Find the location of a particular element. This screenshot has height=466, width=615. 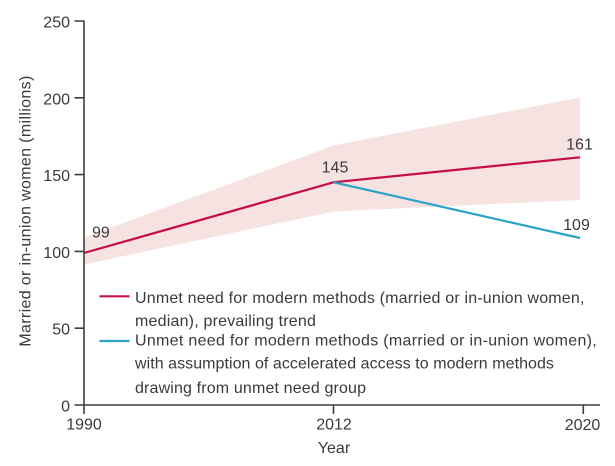

svg-text: 0 is located at coordinates (65, 407).